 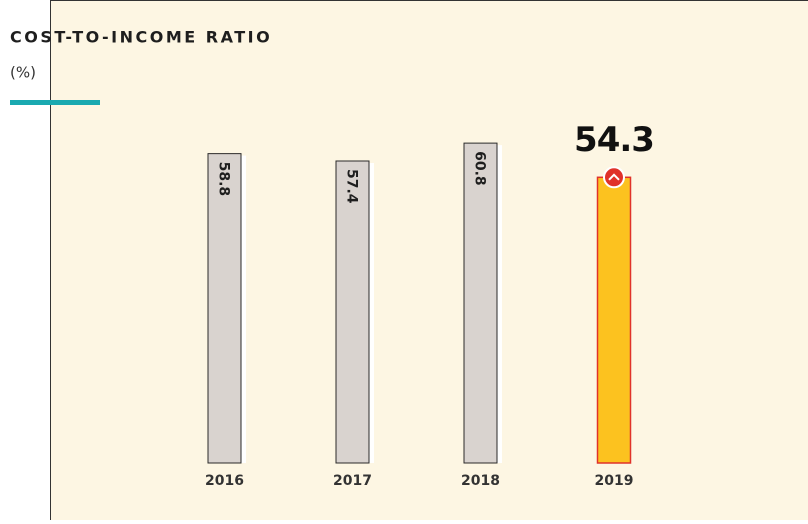 What do you see at coordinates (224, 179) in the screenshot?
I see `value-label: 58.8` at bounding box center [224, 179].